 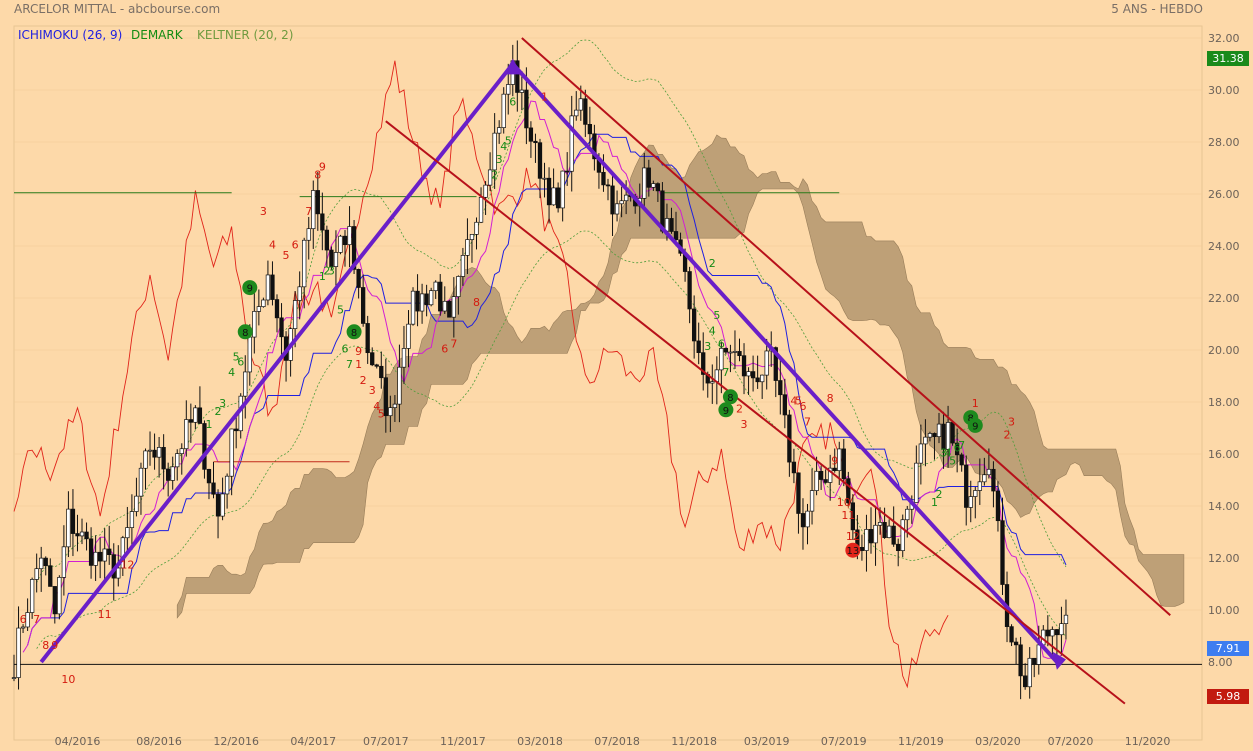 I want to click on y-tick-label: 22.00, so click(x=1224, y=298).